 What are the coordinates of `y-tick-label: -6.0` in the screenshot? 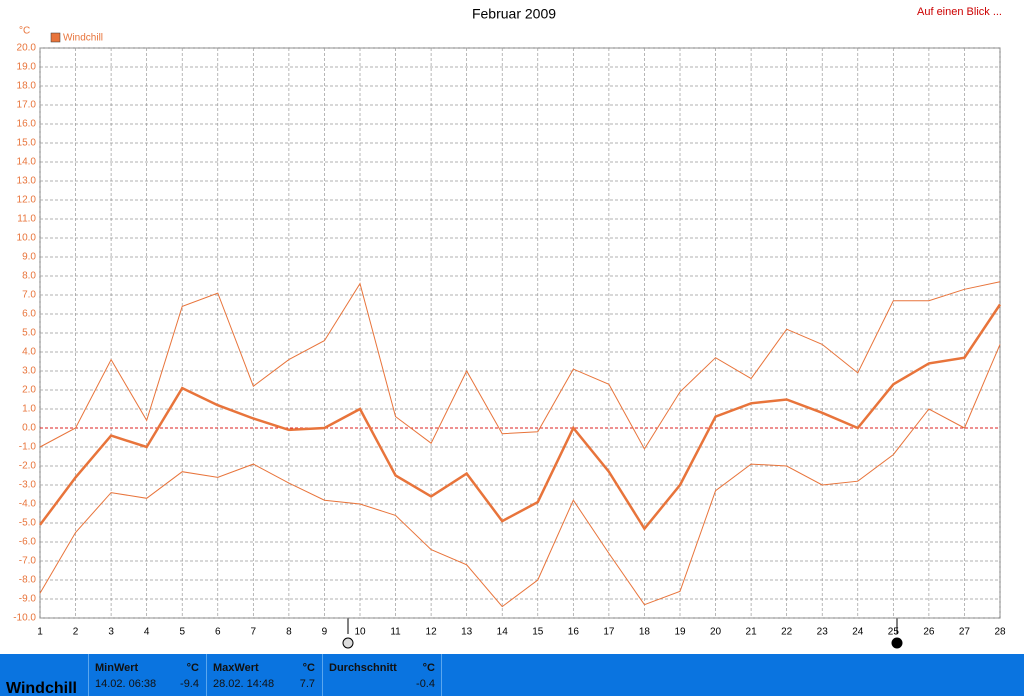 It's located at (28, 542).